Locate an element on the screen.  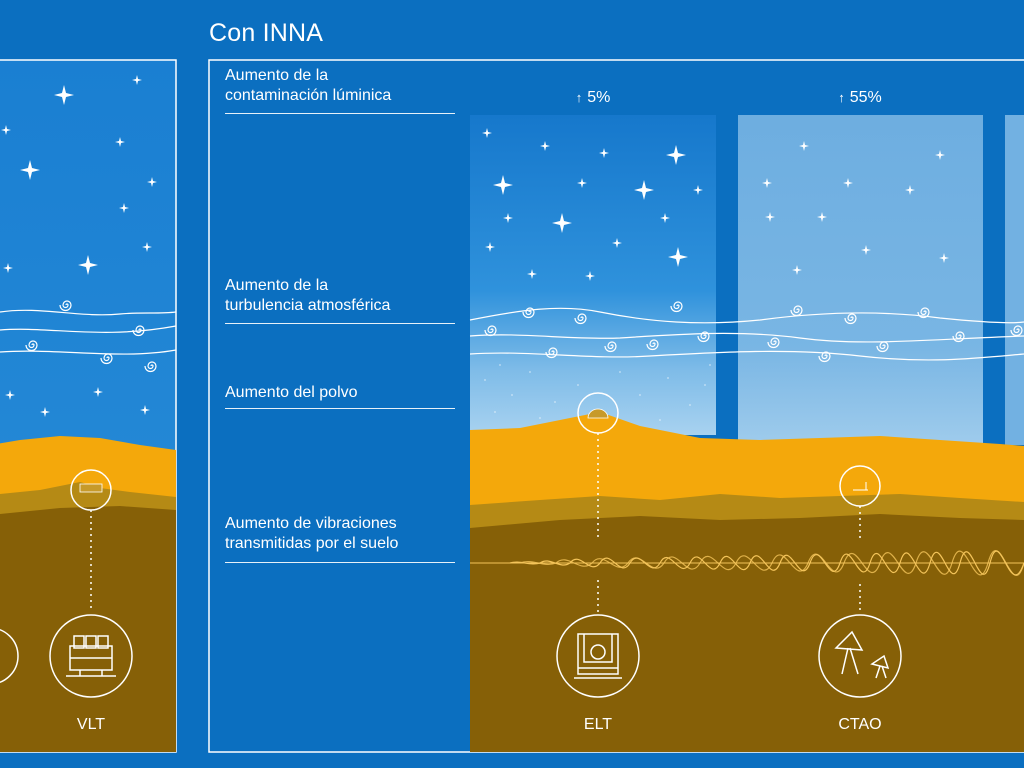
telescope-name-ctao: CTAO is located at coordinates (860, 724).